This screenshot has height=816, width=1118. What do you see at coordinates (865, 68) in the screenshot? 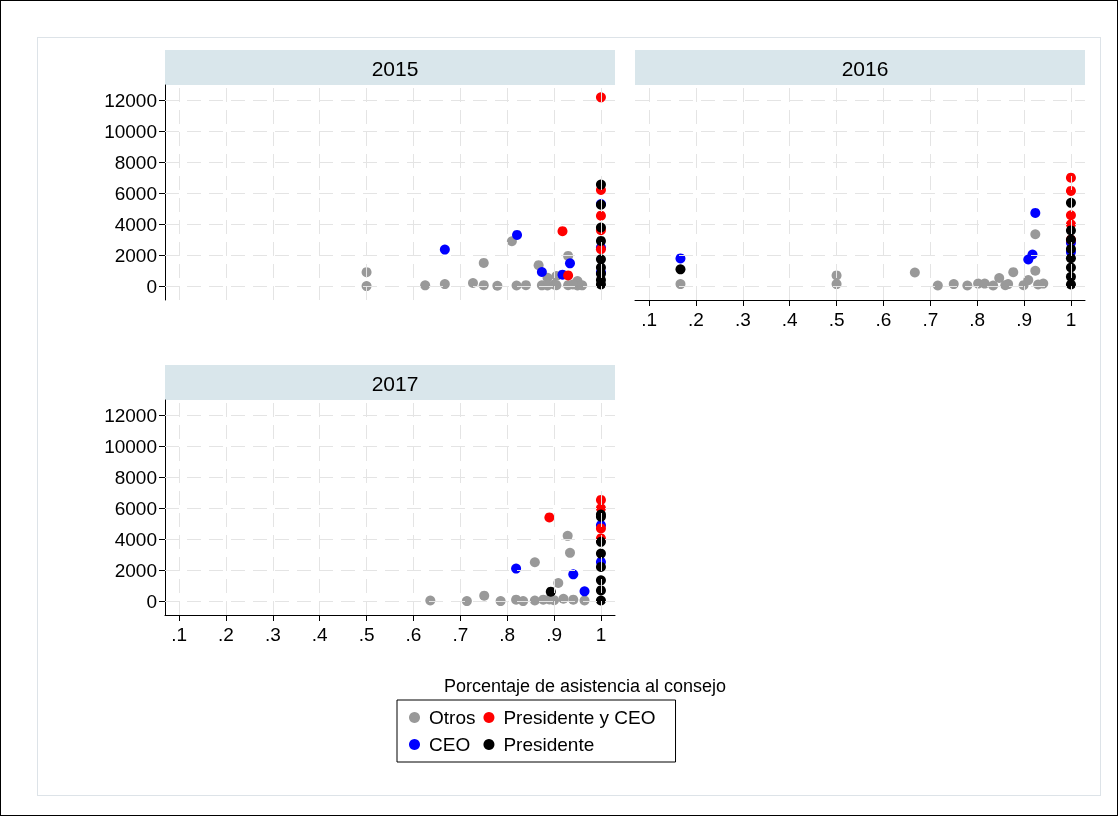
I see `chart-title: 2016` at bounding box center [865, 68].